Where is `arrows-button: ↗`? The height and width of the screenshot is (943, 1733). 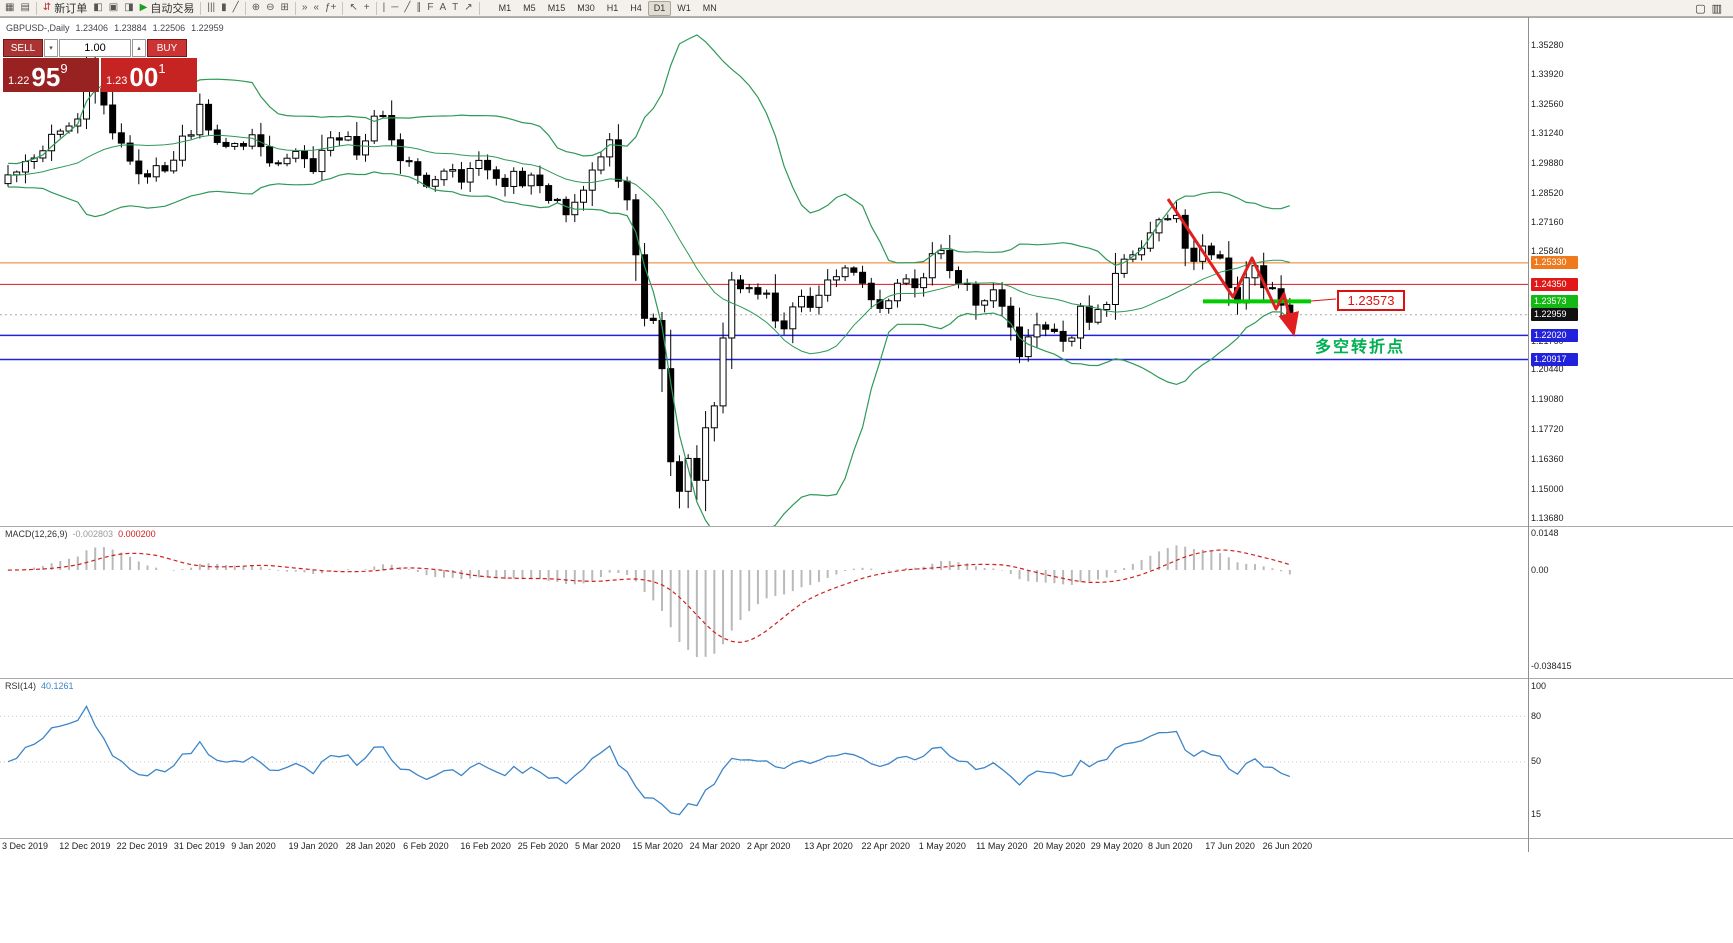 arrows-button: ↗ is located at coordinates (468, 8).